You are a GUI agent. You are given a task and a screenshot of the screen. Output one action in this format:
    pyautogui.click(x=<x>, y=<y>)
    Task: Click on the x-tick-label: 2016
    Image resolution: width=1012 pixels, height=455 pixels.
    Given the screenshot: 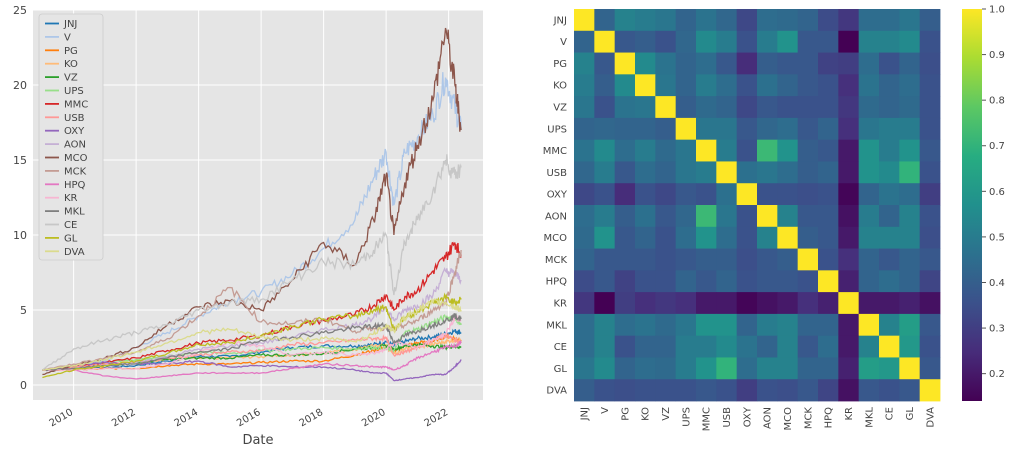 What is the action you would take?
    pyautogui.click(x=249, y=418)
    